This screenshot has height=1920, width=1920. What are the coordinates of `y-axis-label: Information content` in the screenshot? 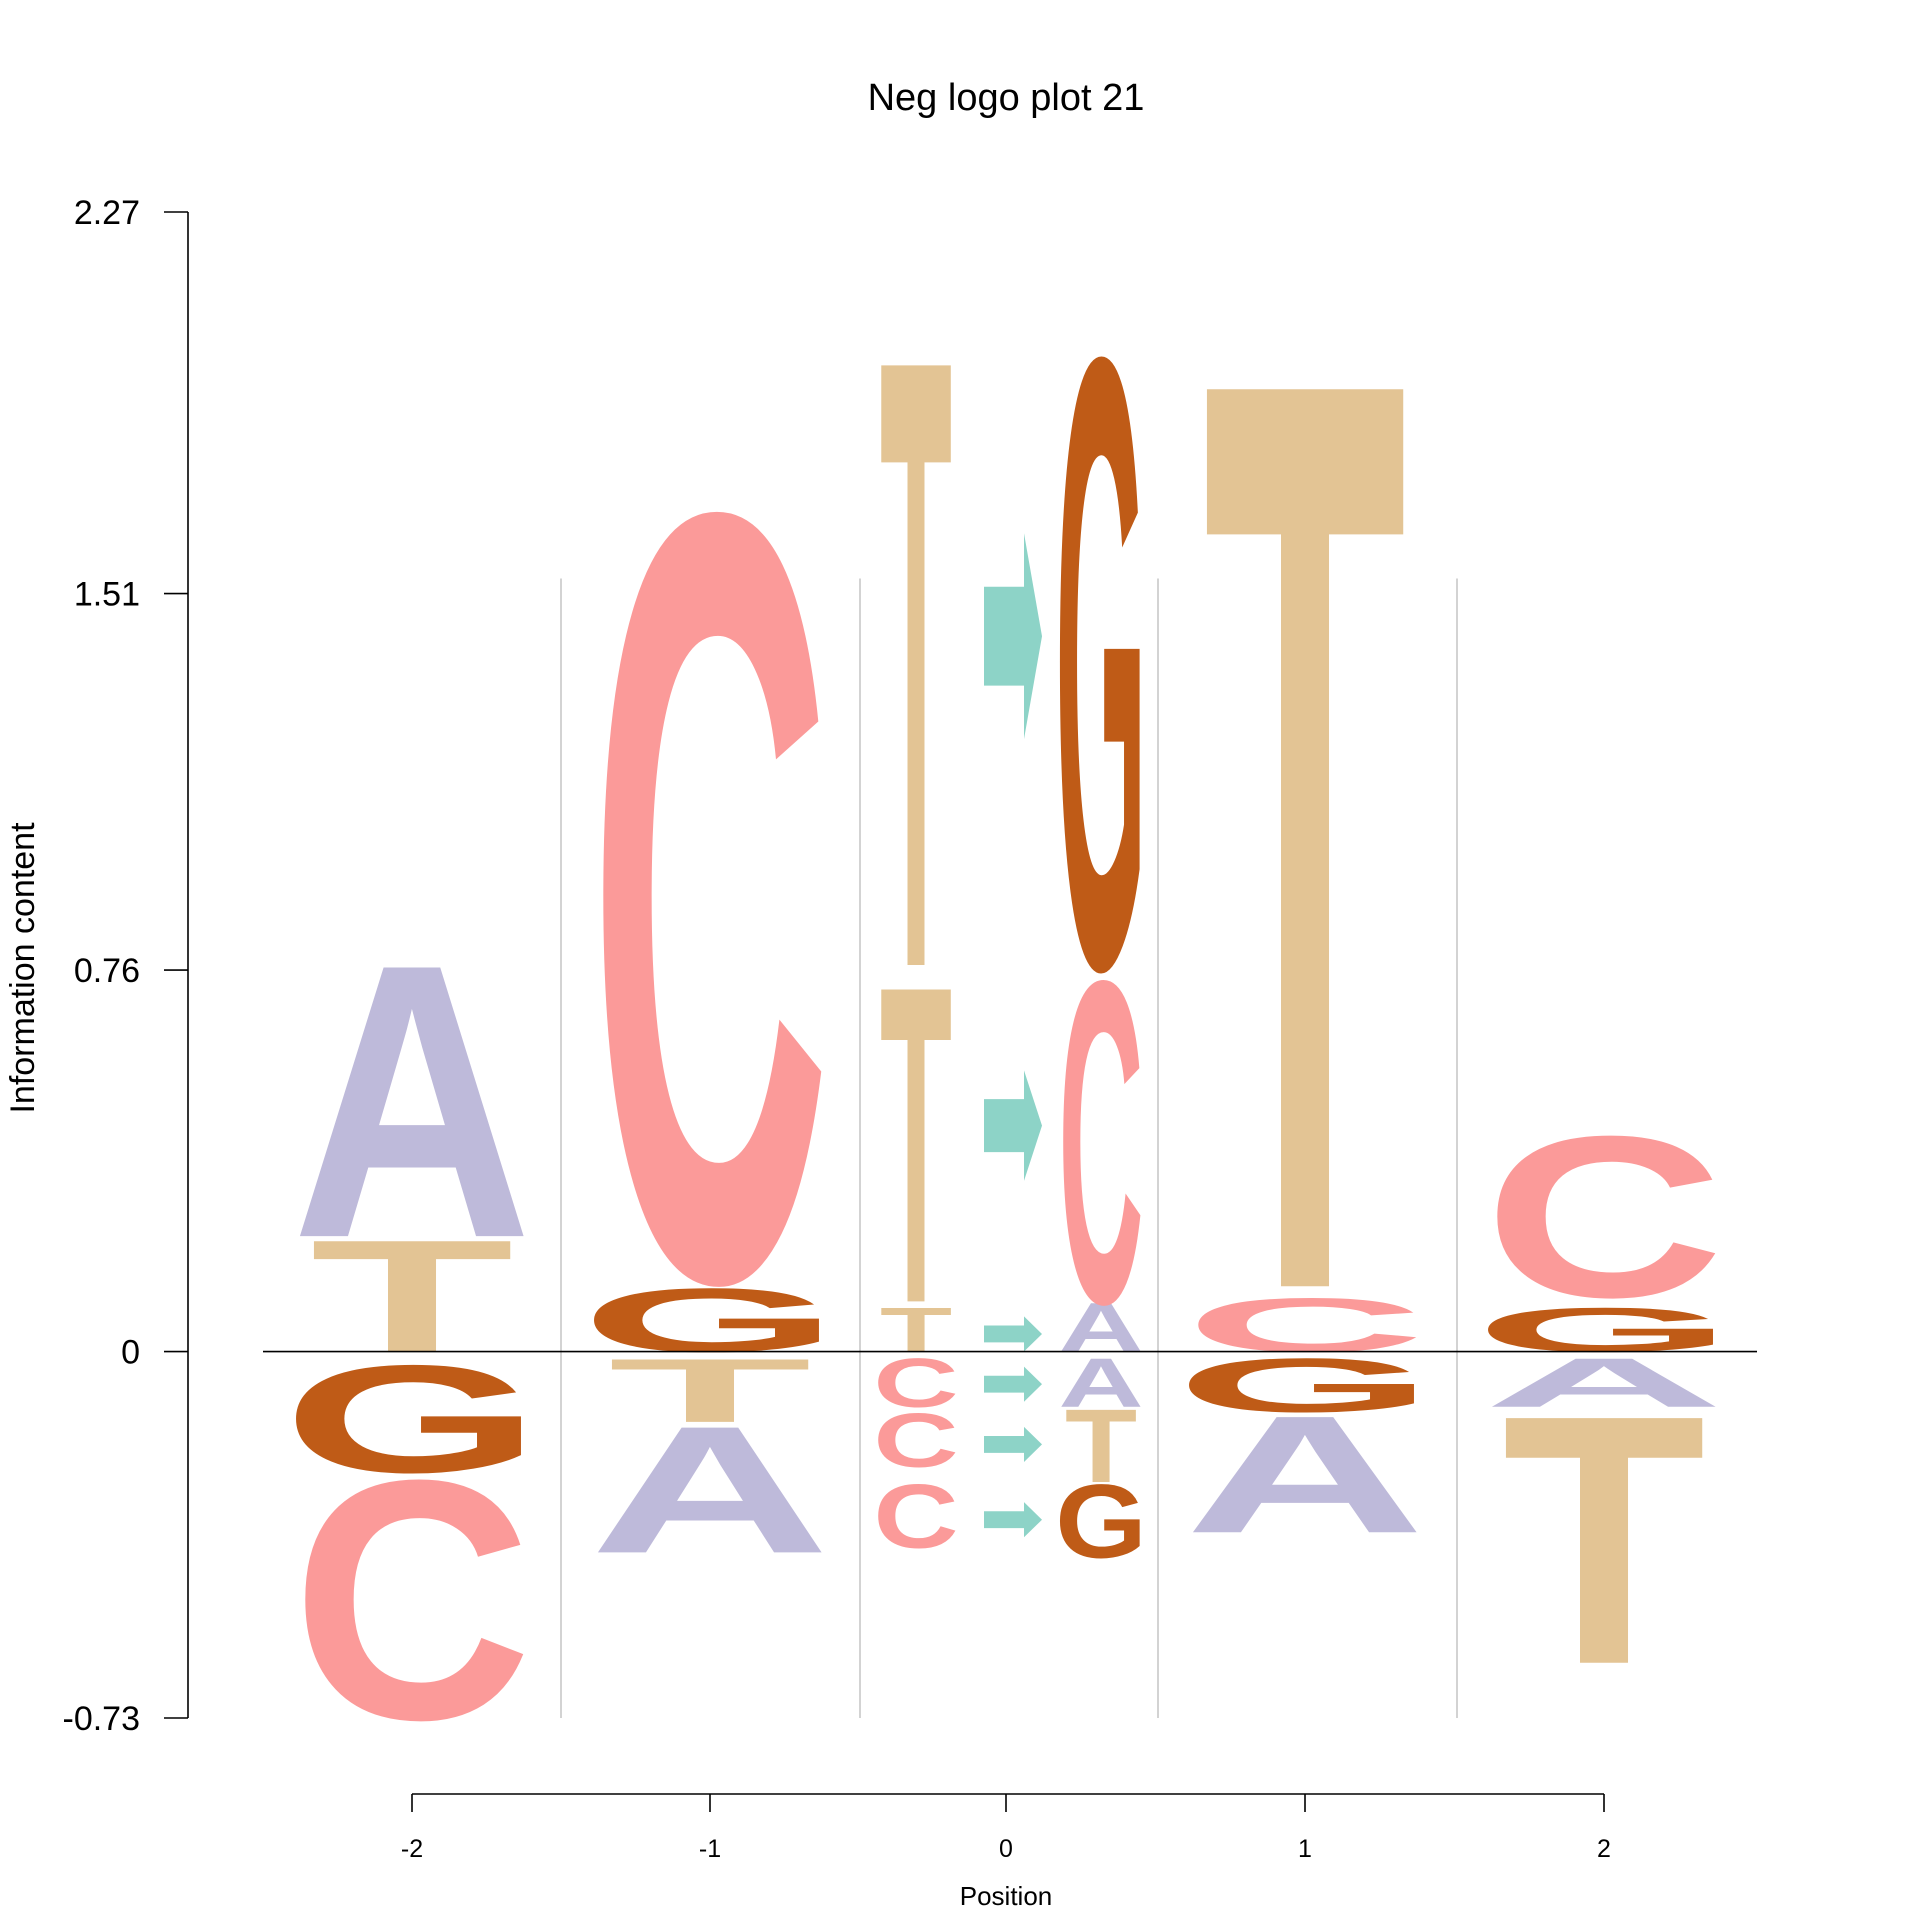 It's located at (23, 968).